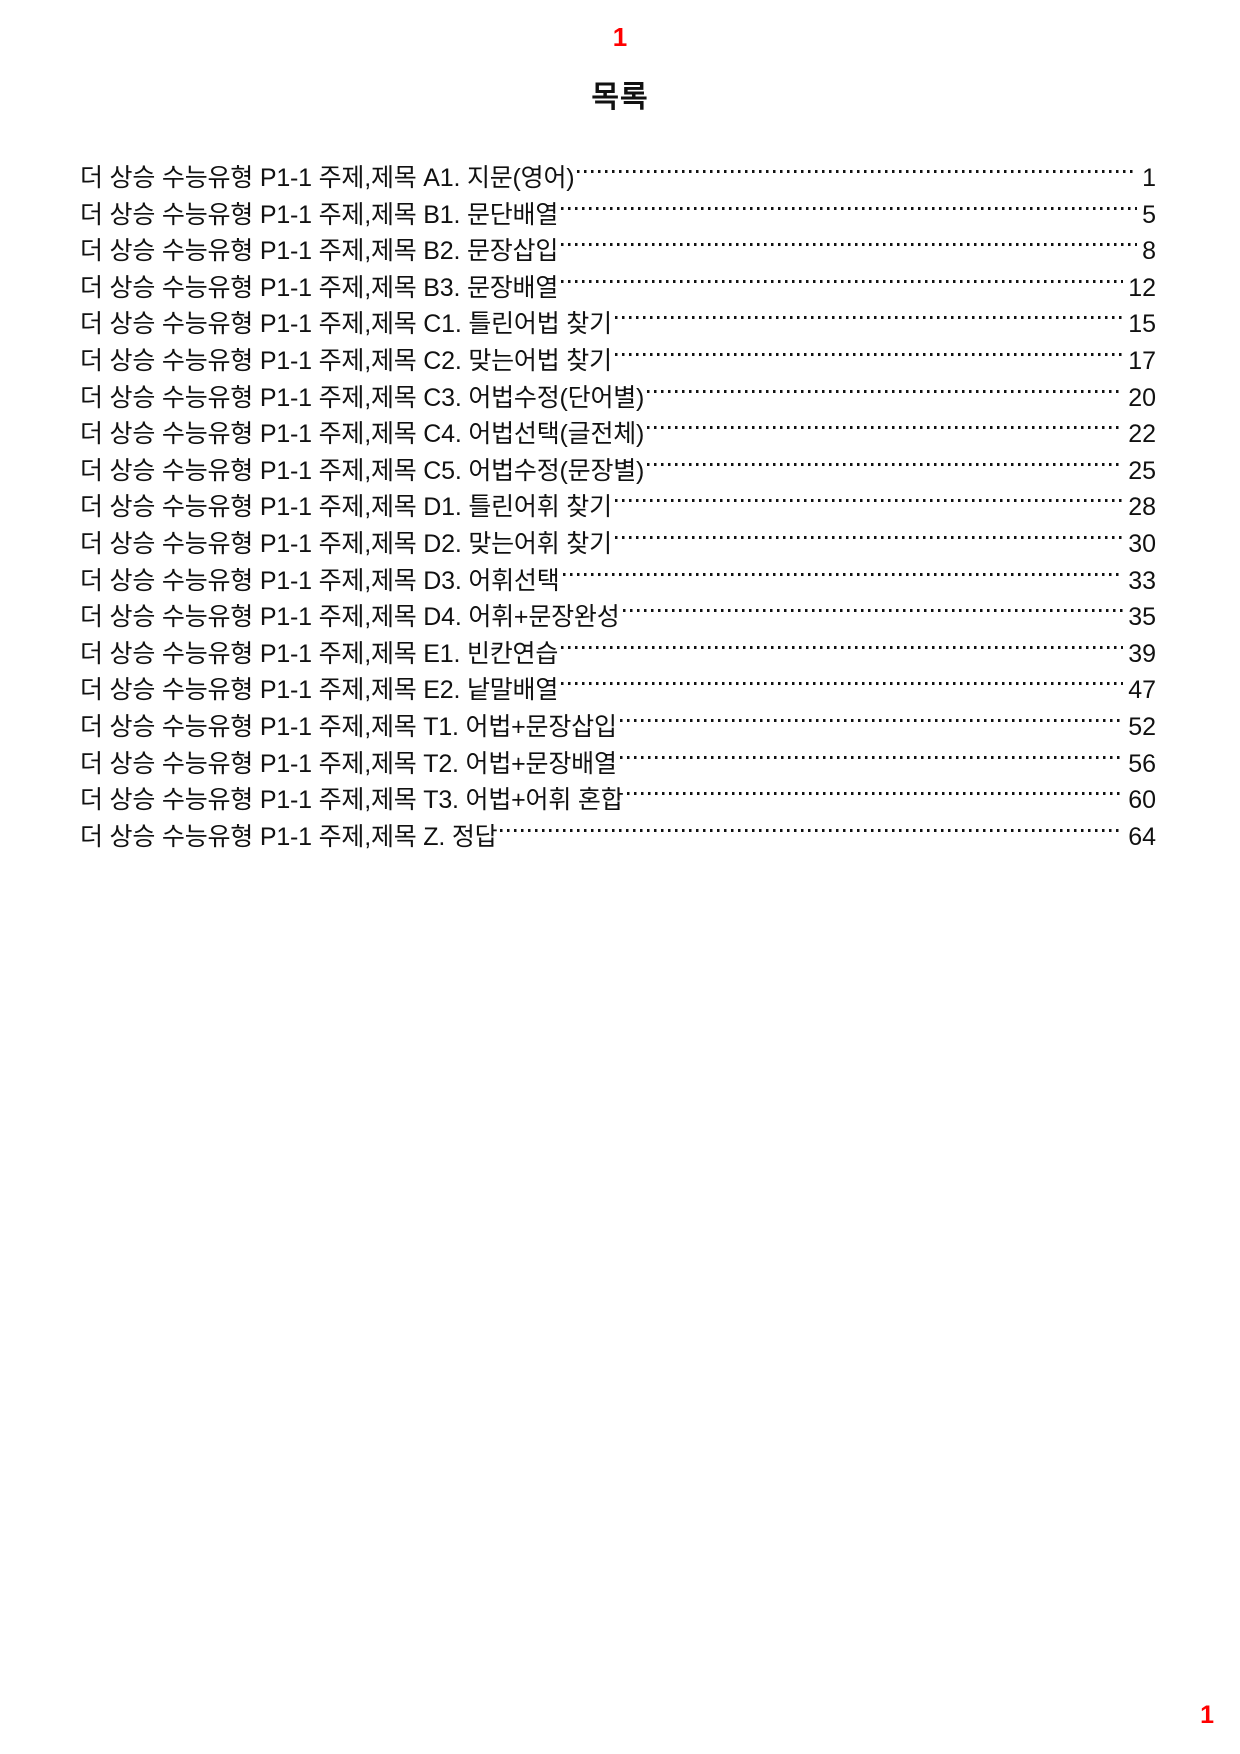 The height and width of the screenshot is (1754, 1240). What do you see at coordinates (1142, 653) in the screenshot?
I see `toc-entry-page: 39` at bounding box center [1142, 653].